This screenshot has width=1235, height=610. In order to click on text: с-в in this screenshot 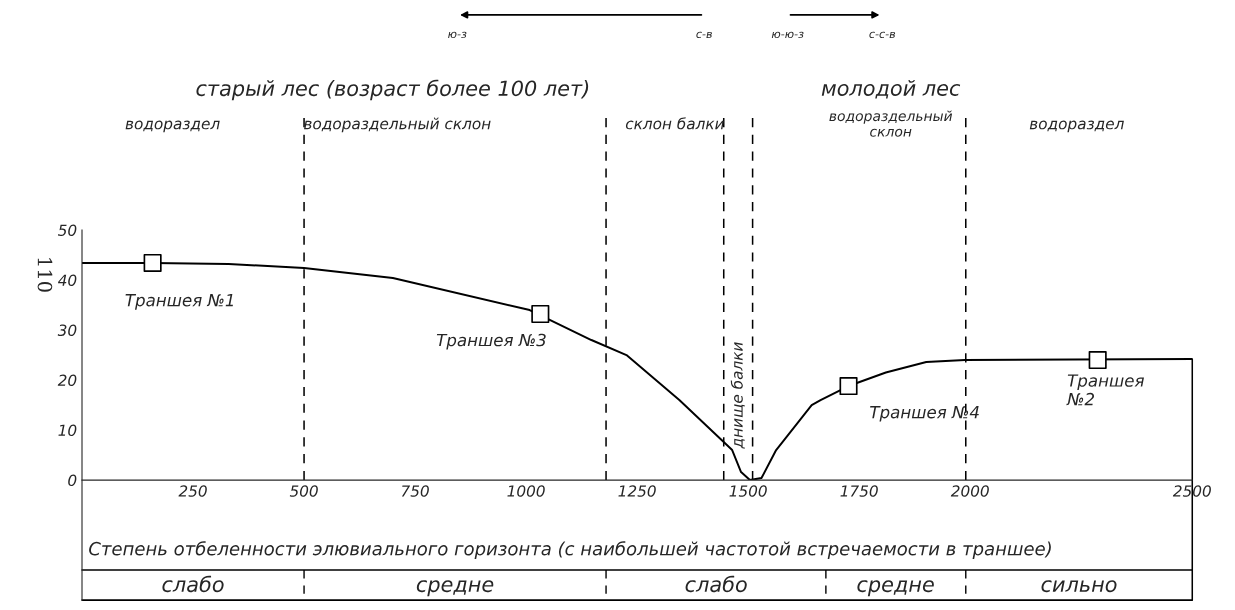, I will do `click(704, 35)`.